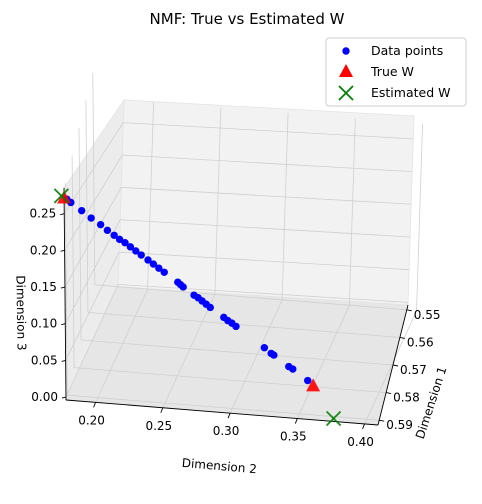  I want to click on y-tick-label: 0.20, so click(43, 250).